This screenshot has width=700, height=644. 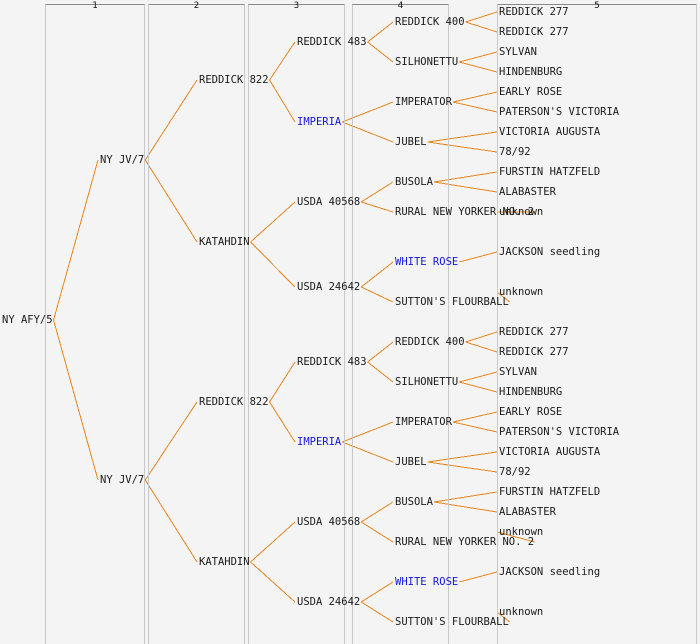 I want to click on generation-column-label: 5, so click(x=597, y=6).